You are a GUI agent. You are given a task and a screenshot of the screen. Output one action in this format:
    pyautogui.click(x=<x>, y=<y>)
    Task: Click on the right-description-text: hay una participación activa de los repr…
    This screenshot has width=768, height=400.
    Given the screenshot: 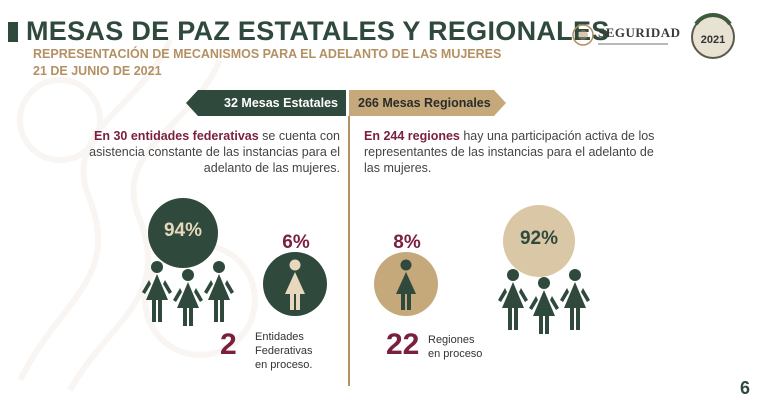 What is the action you would take?
    pyautogui.click(x=509, y=152)
    